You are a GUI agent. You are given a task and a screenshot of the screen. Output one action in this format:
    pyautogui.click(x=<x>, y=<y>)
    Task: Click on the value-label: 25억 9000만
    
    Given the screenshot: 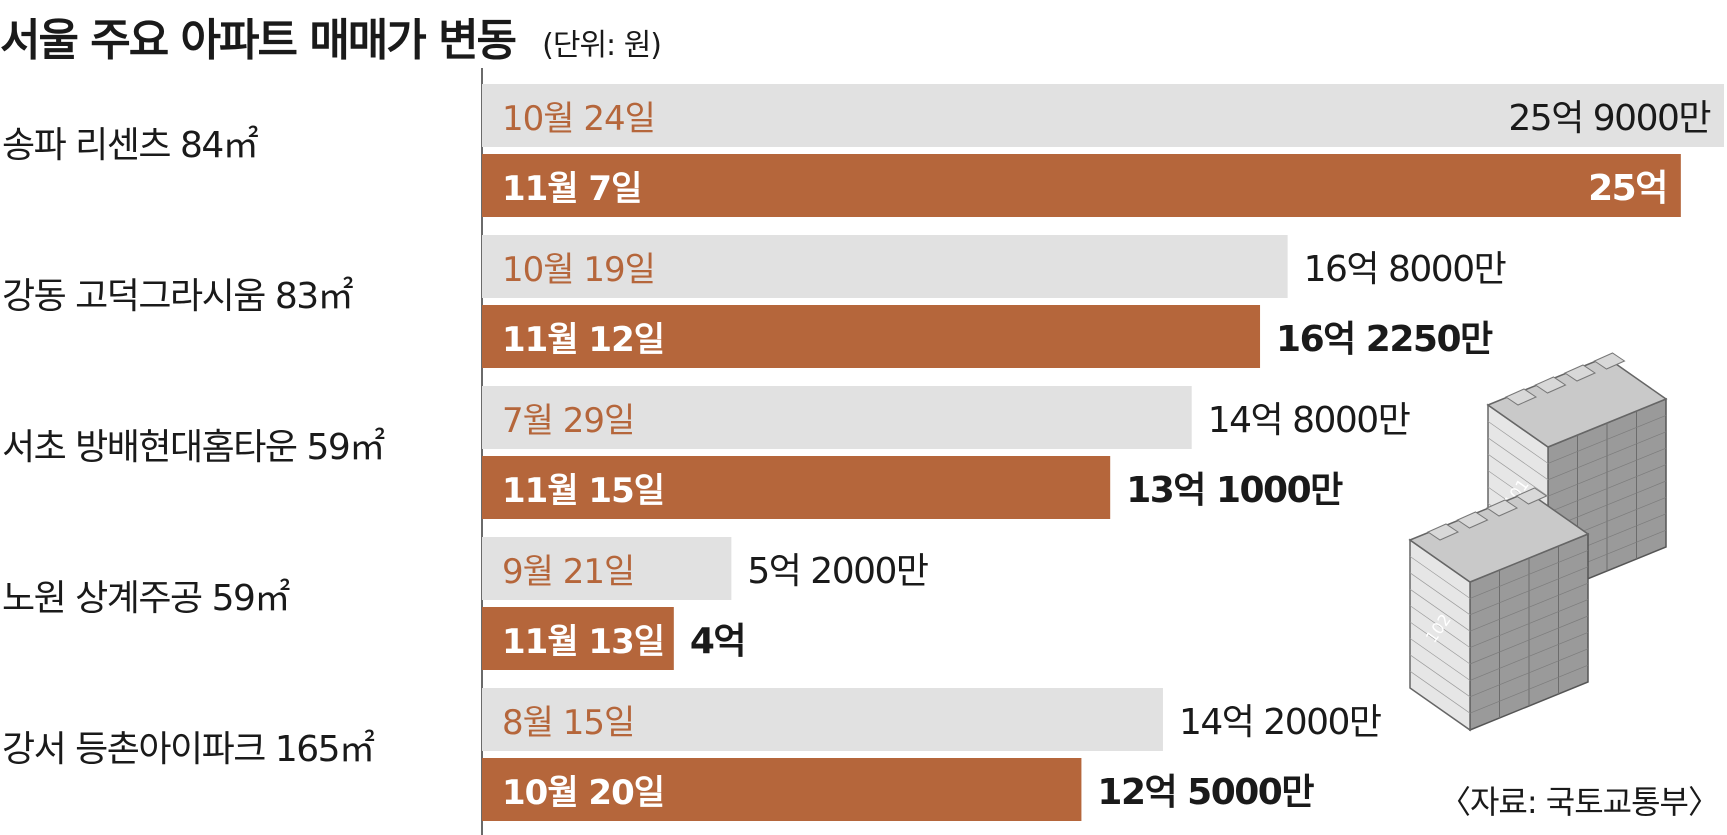 What is the action you would take?
    pyautogui.click(x=1609, y=118)
    